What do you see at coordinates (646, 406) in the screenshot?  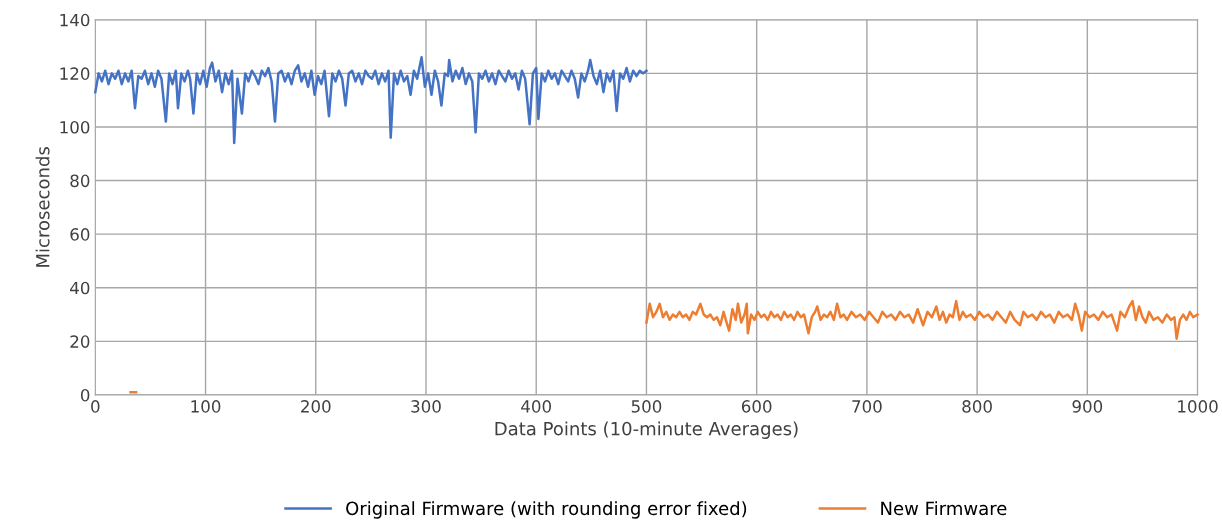 I see `x-tick-label: 500` at bounding box center [646, 406].